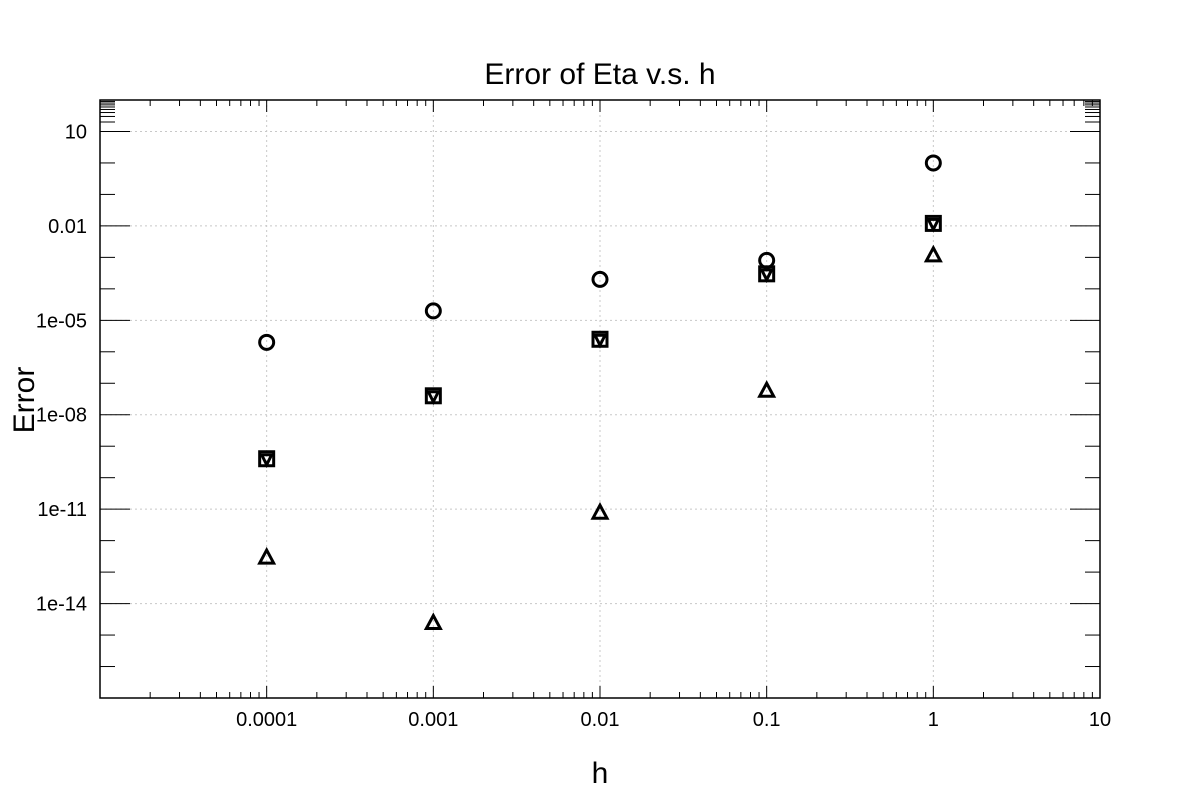 This screenshot has width=1200, height=800. I want to click on y-tick-label: 0.01, so click(67, 227).